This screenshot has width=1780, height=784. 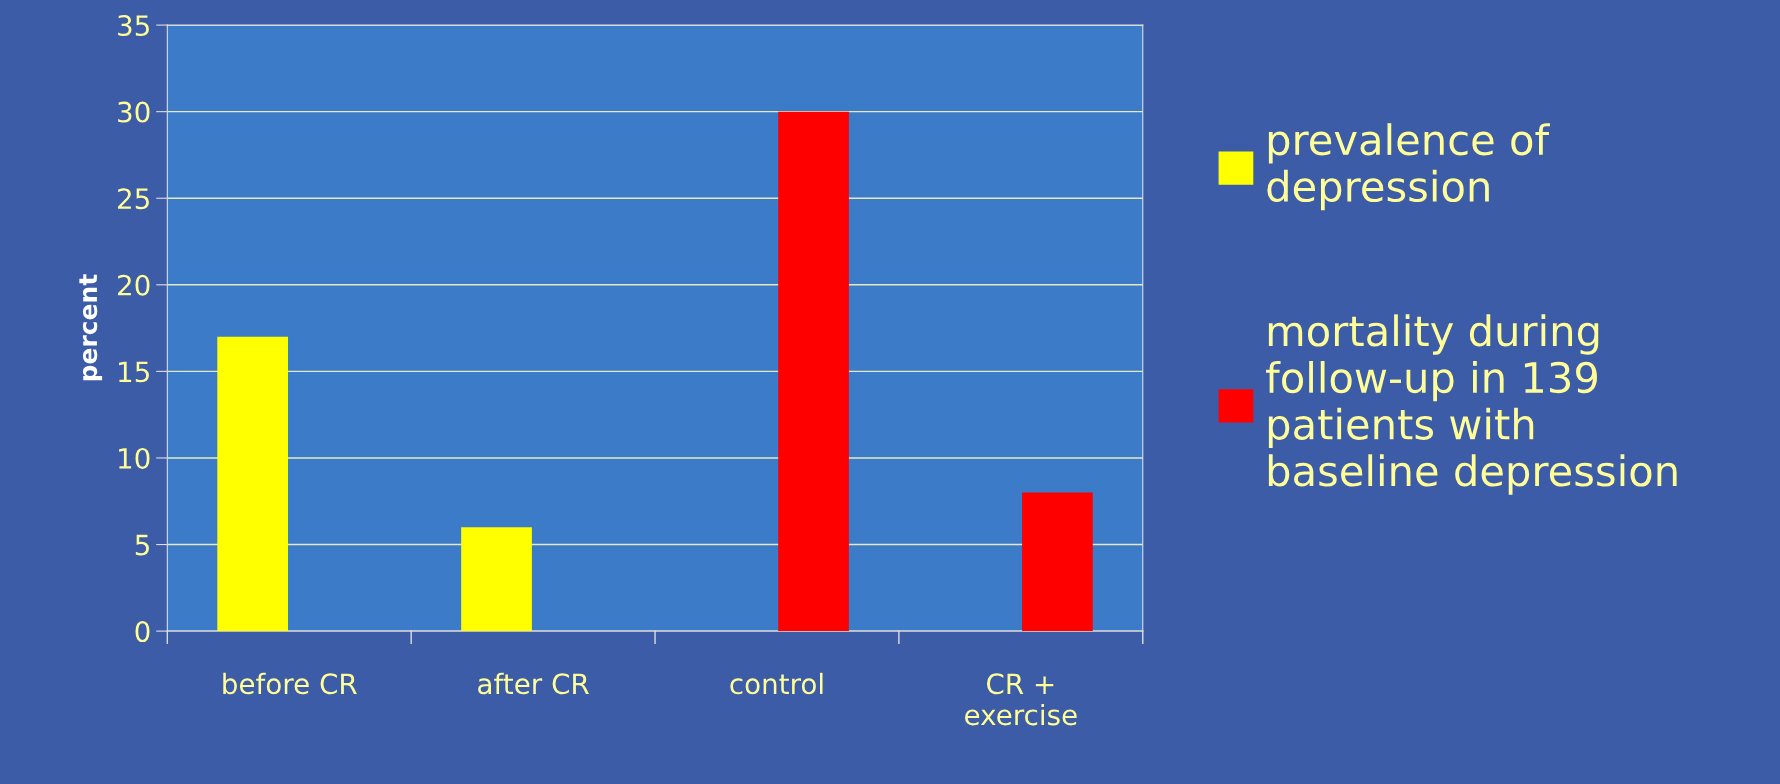 What do you see at coordinates (142, 632) in the screenshot?
I see `y-tick-label: 0` at bounding box center [142, 632].